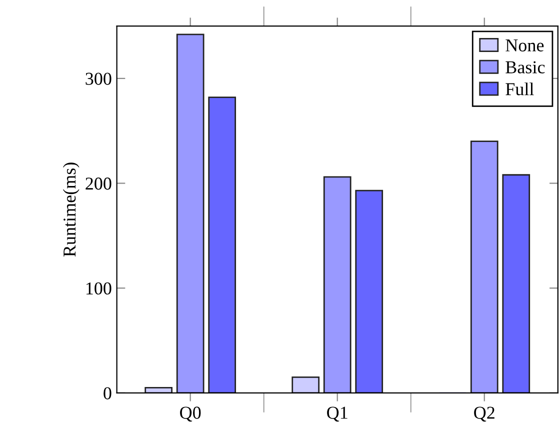 The height and width of the screenshot is (441, 559). What do you see at coordinates (484, 414) in the screenshot?
I see `x-tick-label: Q2` at bounding box center [484, 414].